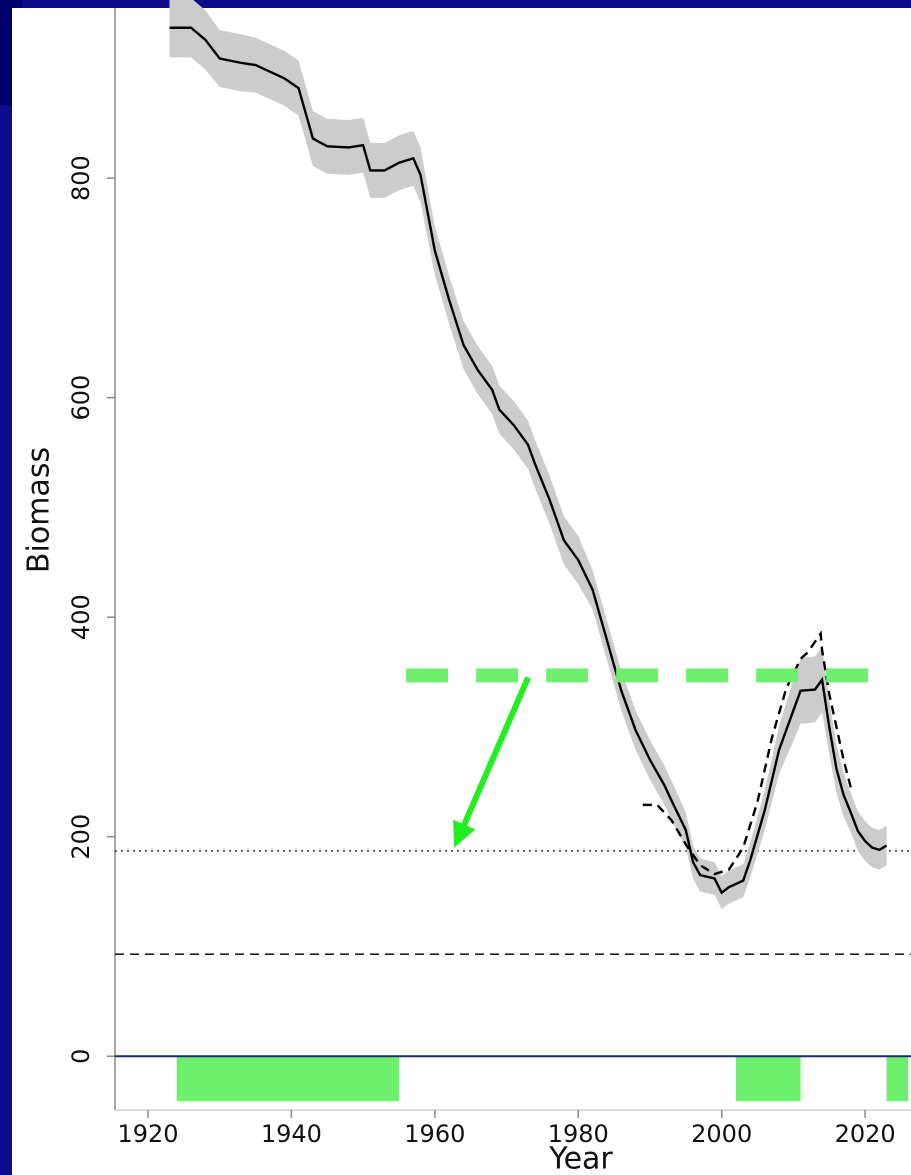 The width and height of the screenshot is (911, 1175). What do you see at coordinates (81, 178) in the screenshot?
I see `y-tick-label: 800` at bounding box center [81, 178].